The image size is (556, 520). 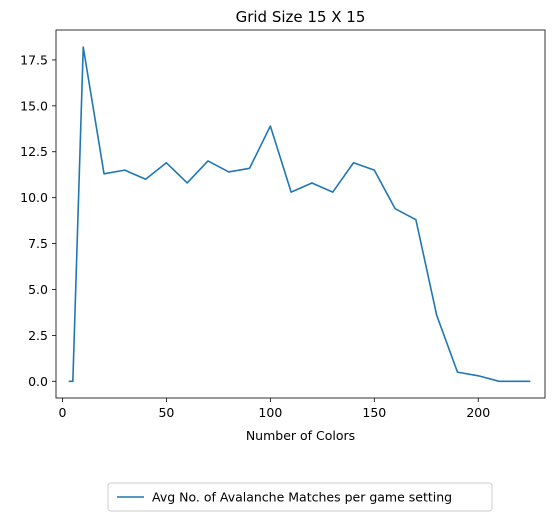 I want to click on y-tick-label: 10.0, so click(x=34, y=197).